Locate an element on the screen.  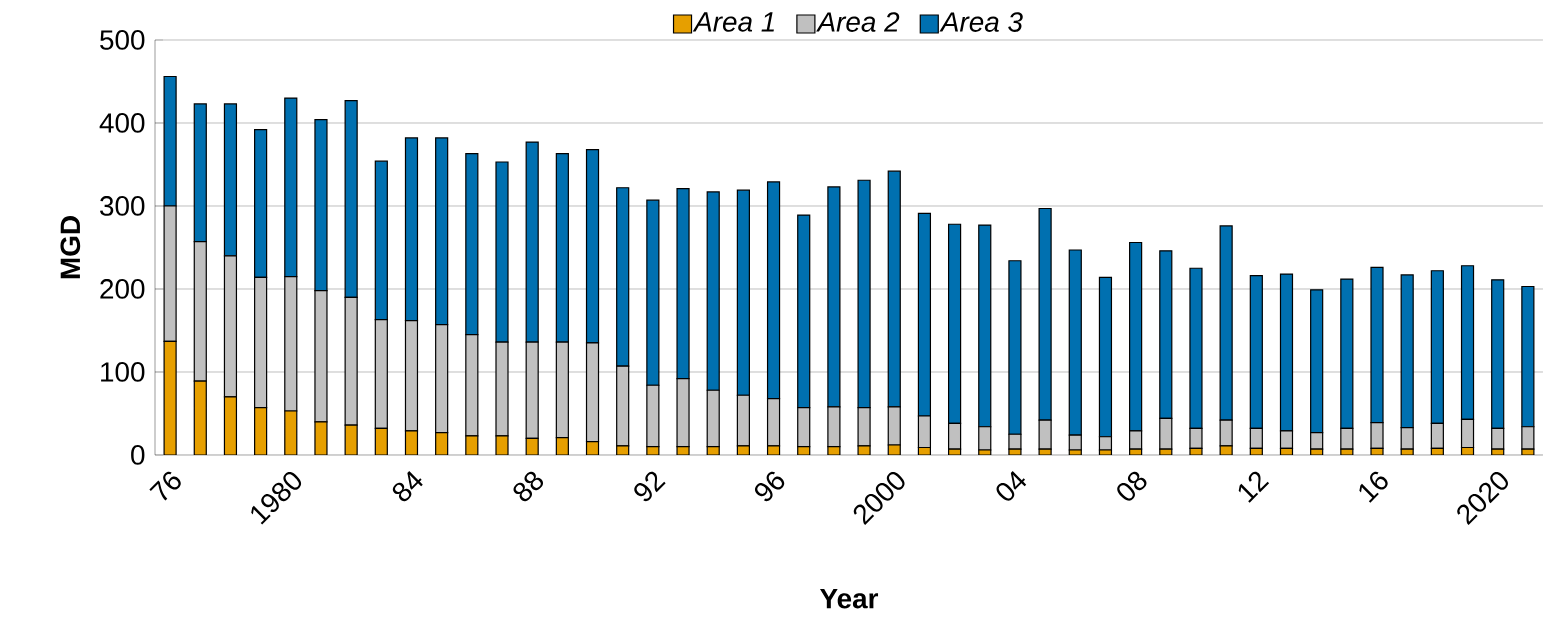
x-tick-label: 12 is located at coordinates (1254, 487).